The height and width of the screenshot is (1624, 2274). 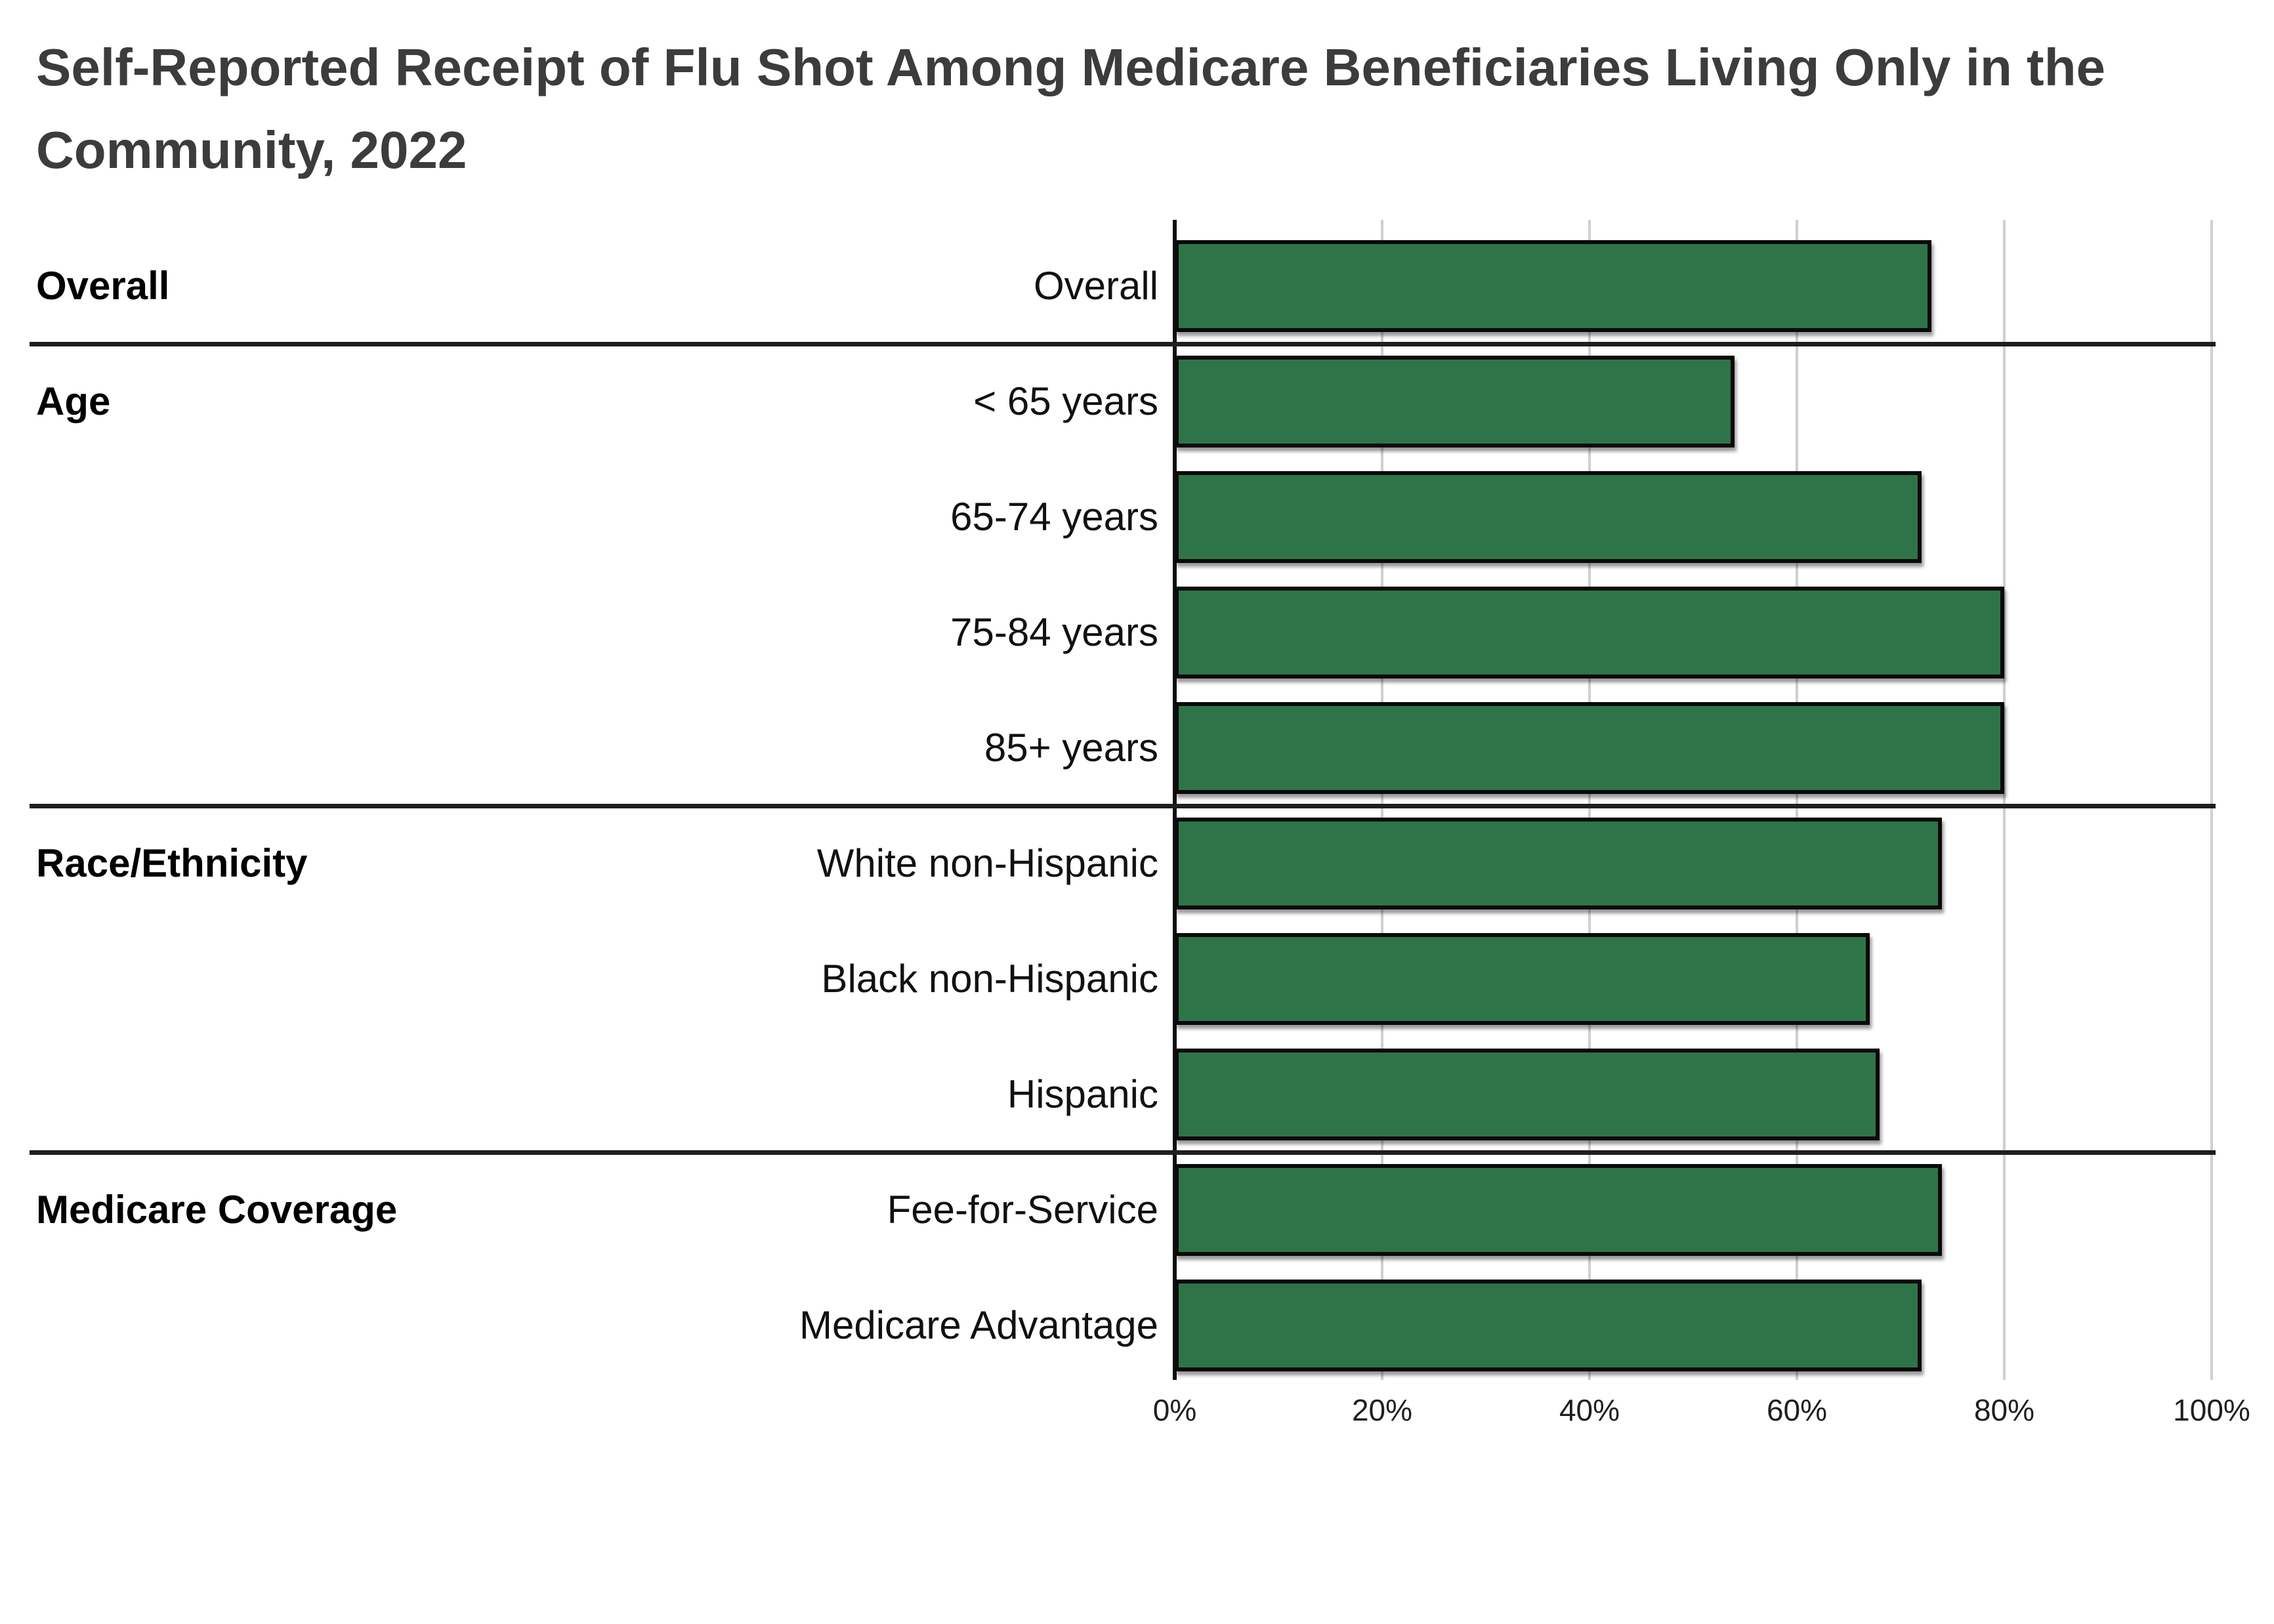 What do you see at coordinates (1054, 517) in the screenshot?
I see `category-label: 65-74 years` at bounding box center [1054, 517].